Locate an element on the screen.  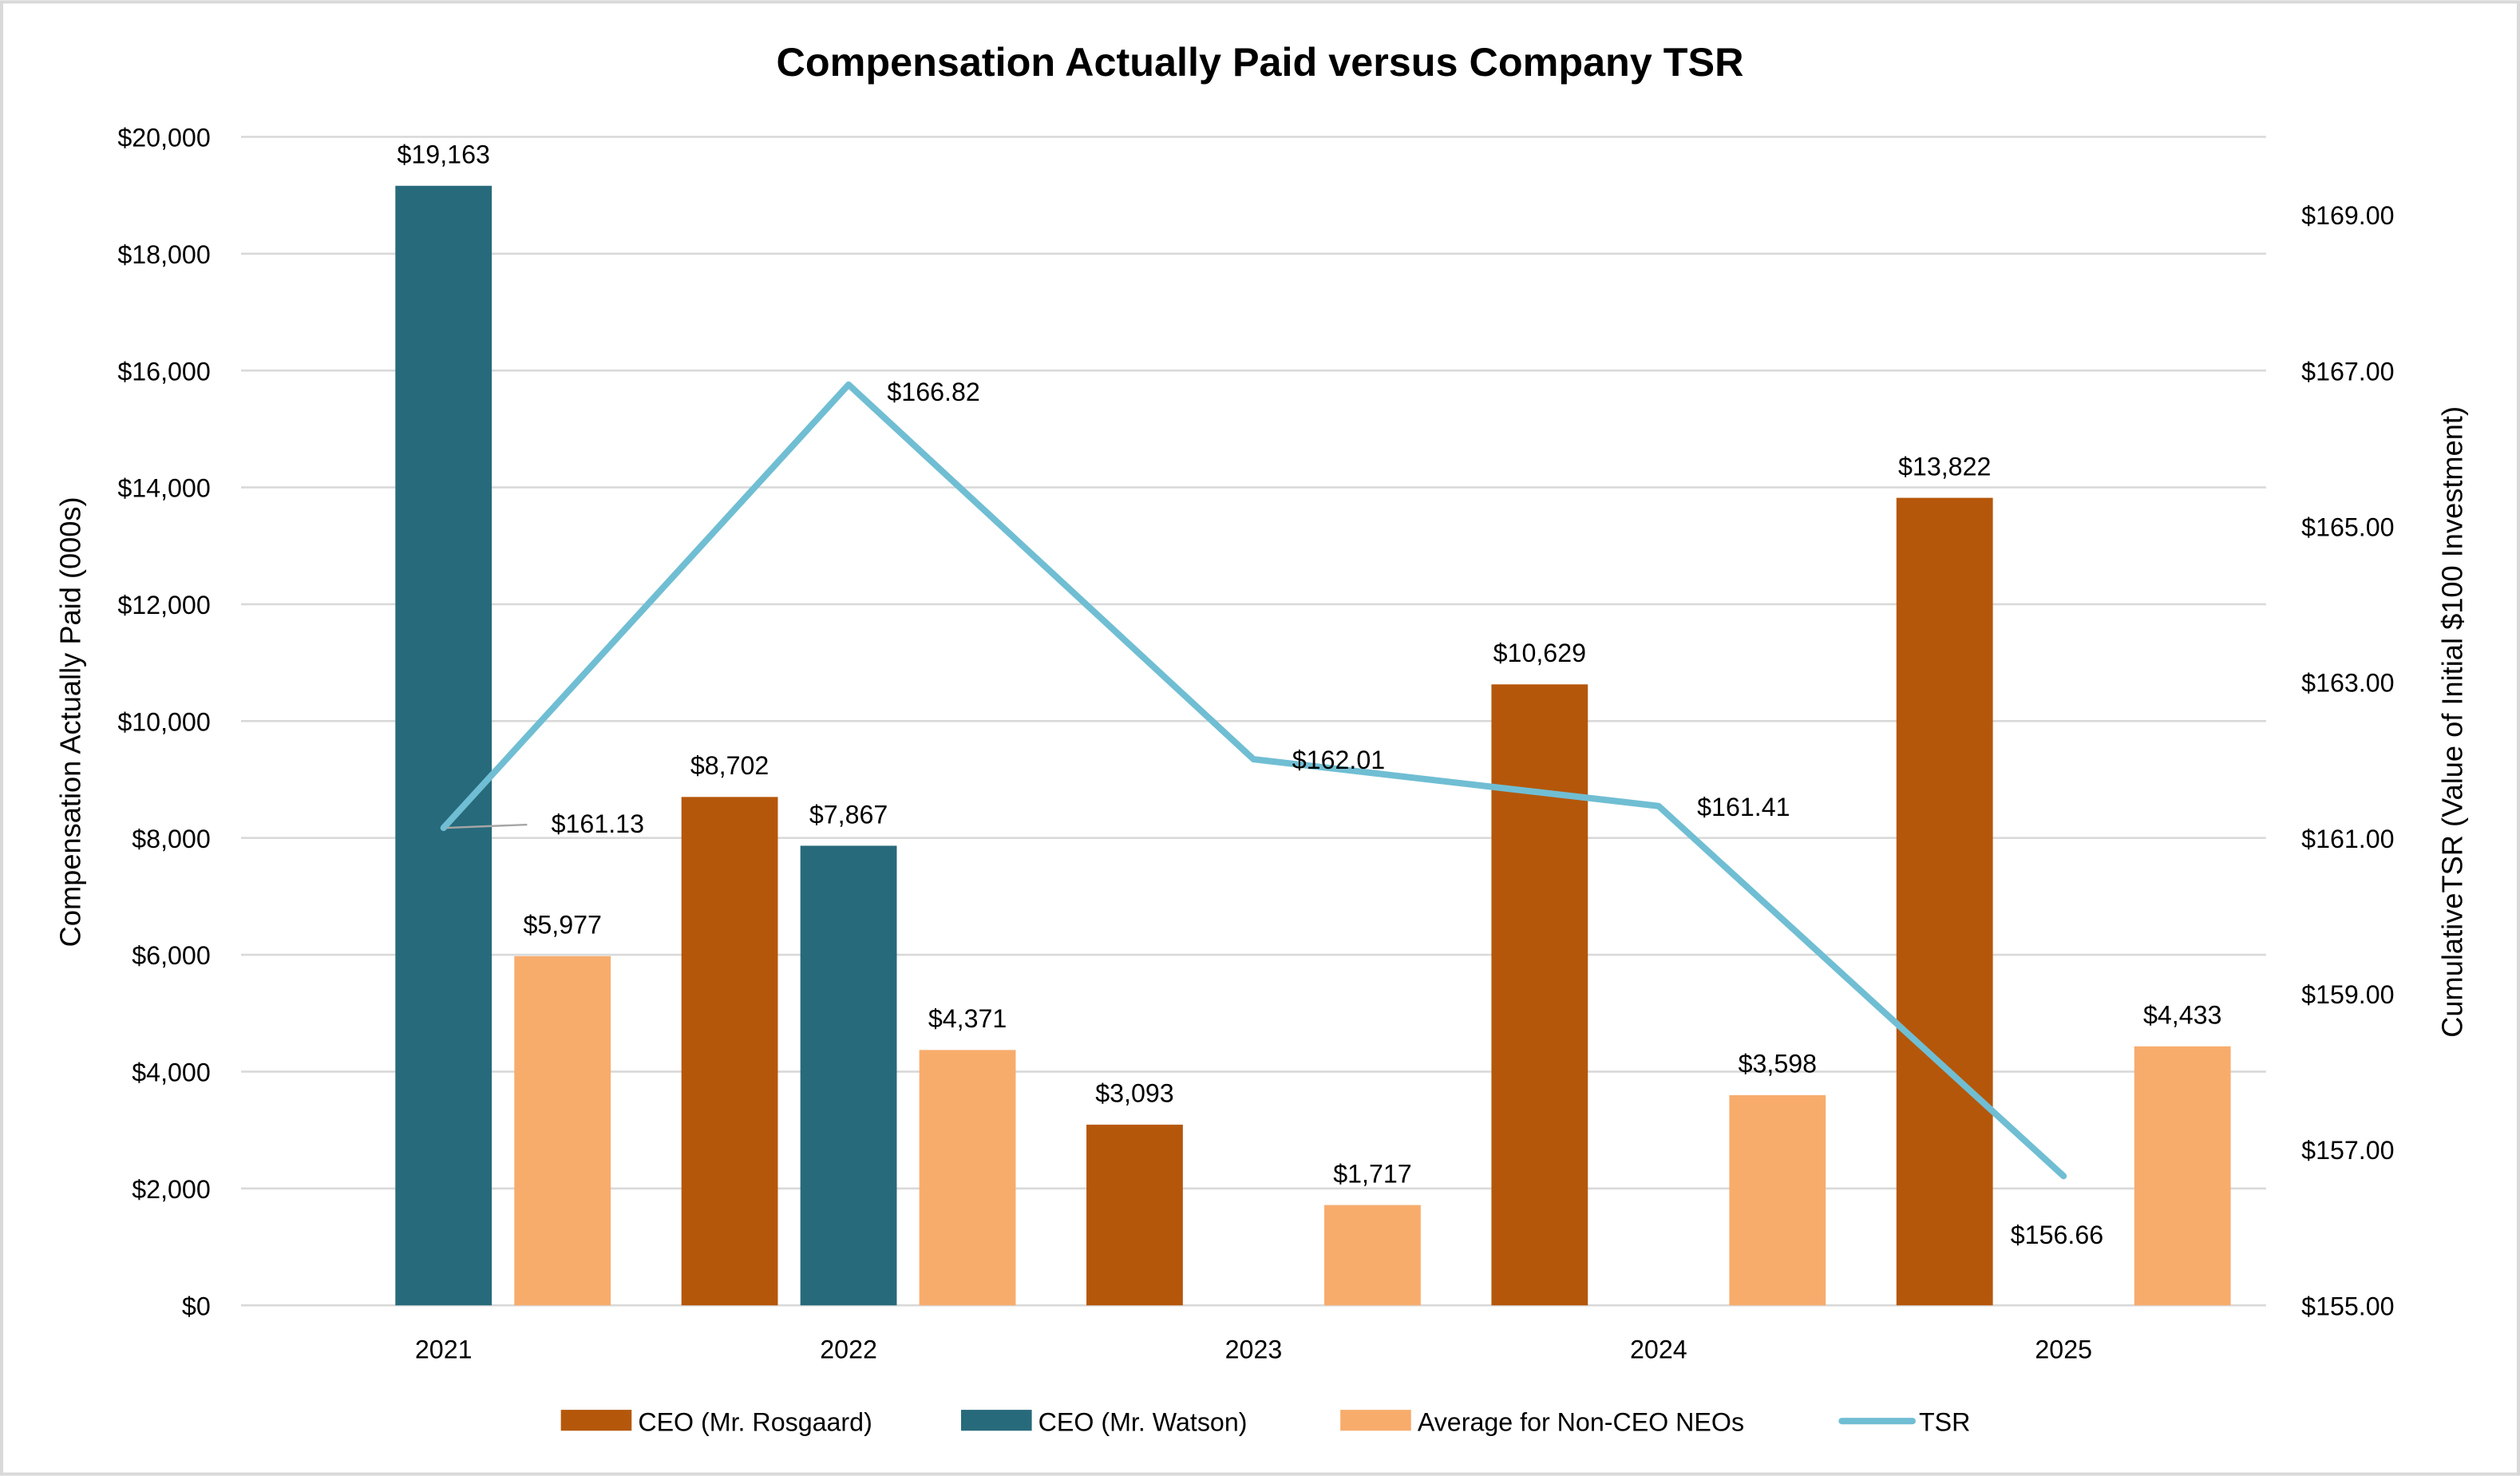
y-tick-label: $14,000 is located at coordinates (163, 488).